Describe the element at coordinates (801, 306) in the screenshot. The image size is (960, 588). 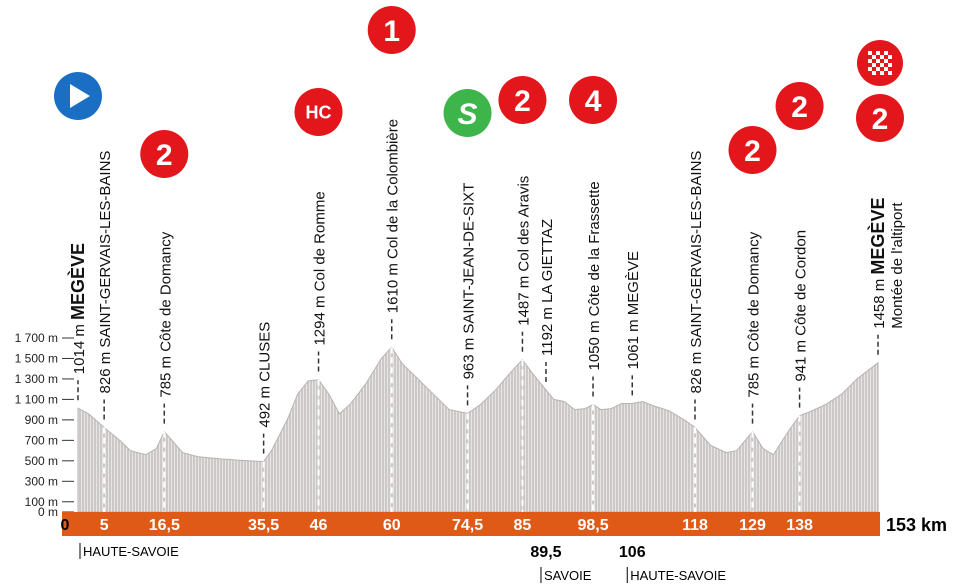
I see `place-name: 941 m Côte de Cordon` at that location.